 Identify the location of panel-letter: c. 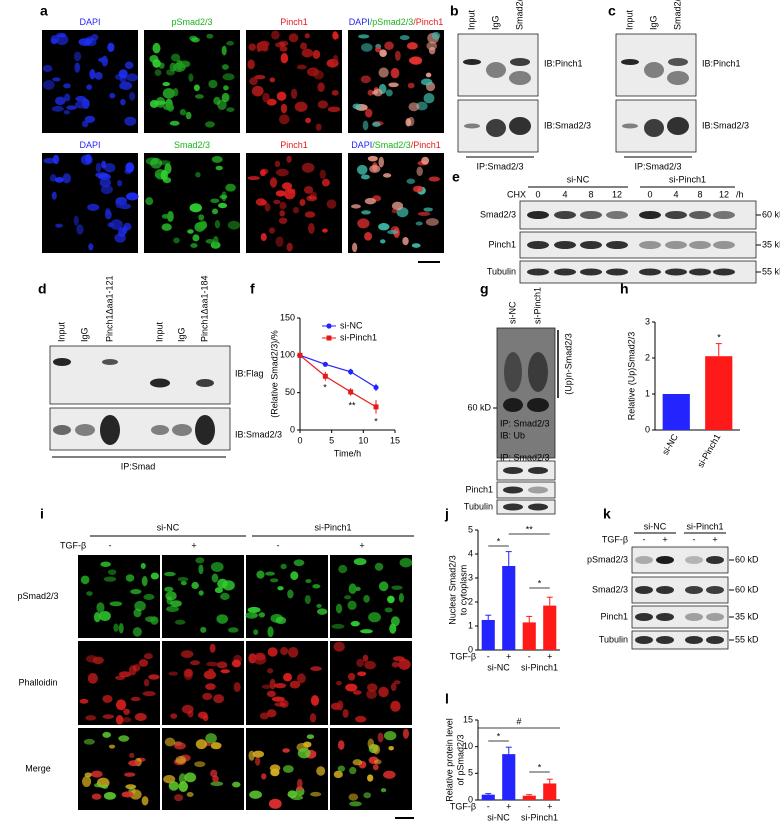
(612, 11).